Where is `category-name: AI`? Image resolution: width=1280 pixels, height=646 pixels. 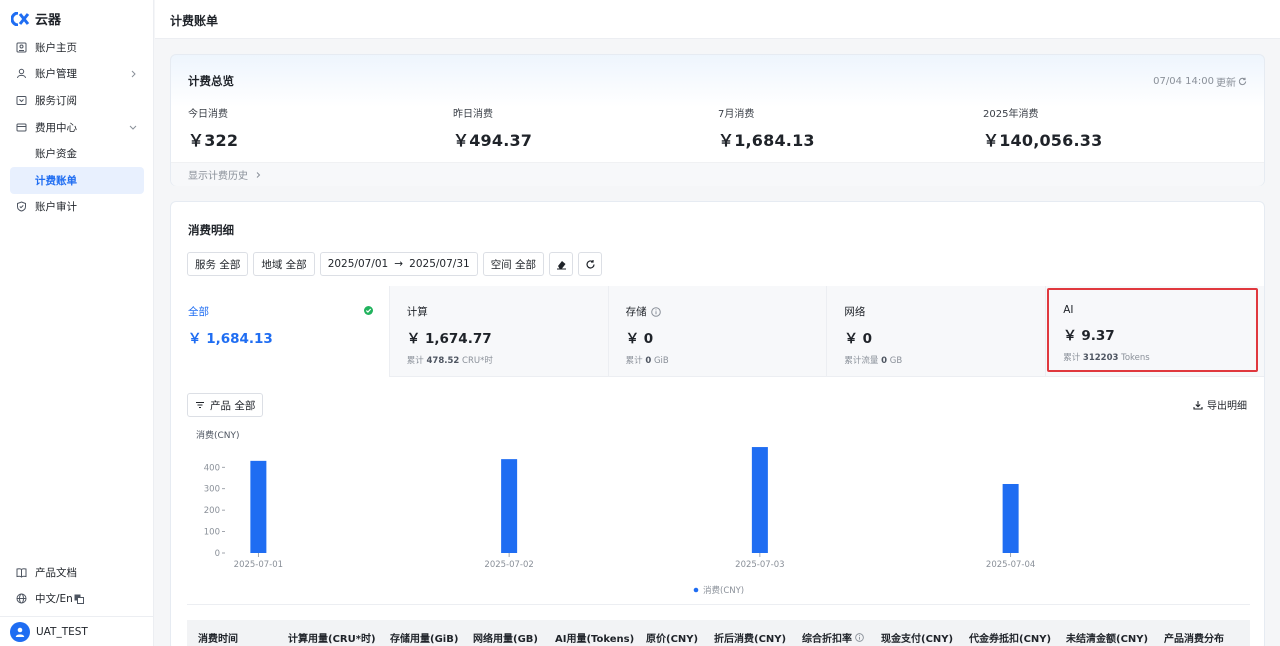
category-name: AI is located at coordinates (1068, 310).